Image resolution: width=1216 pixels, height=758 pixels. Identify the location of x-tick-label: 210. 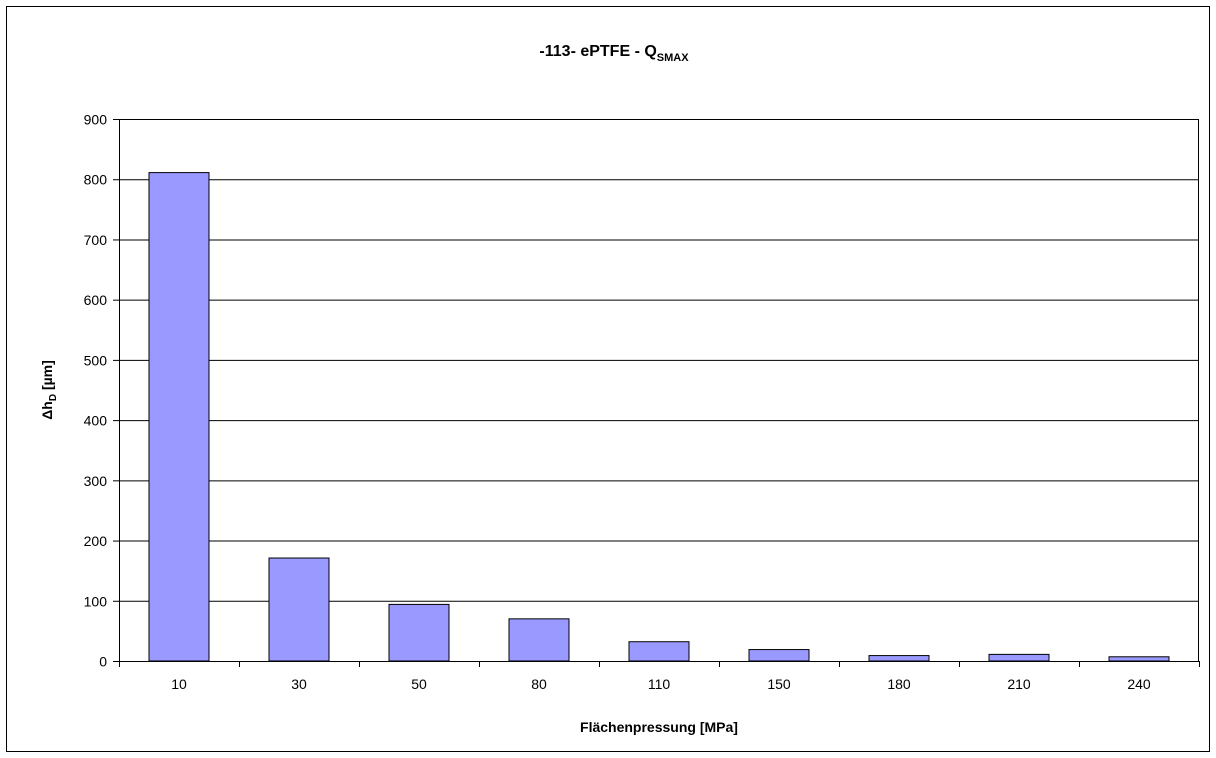
(1019, 684).